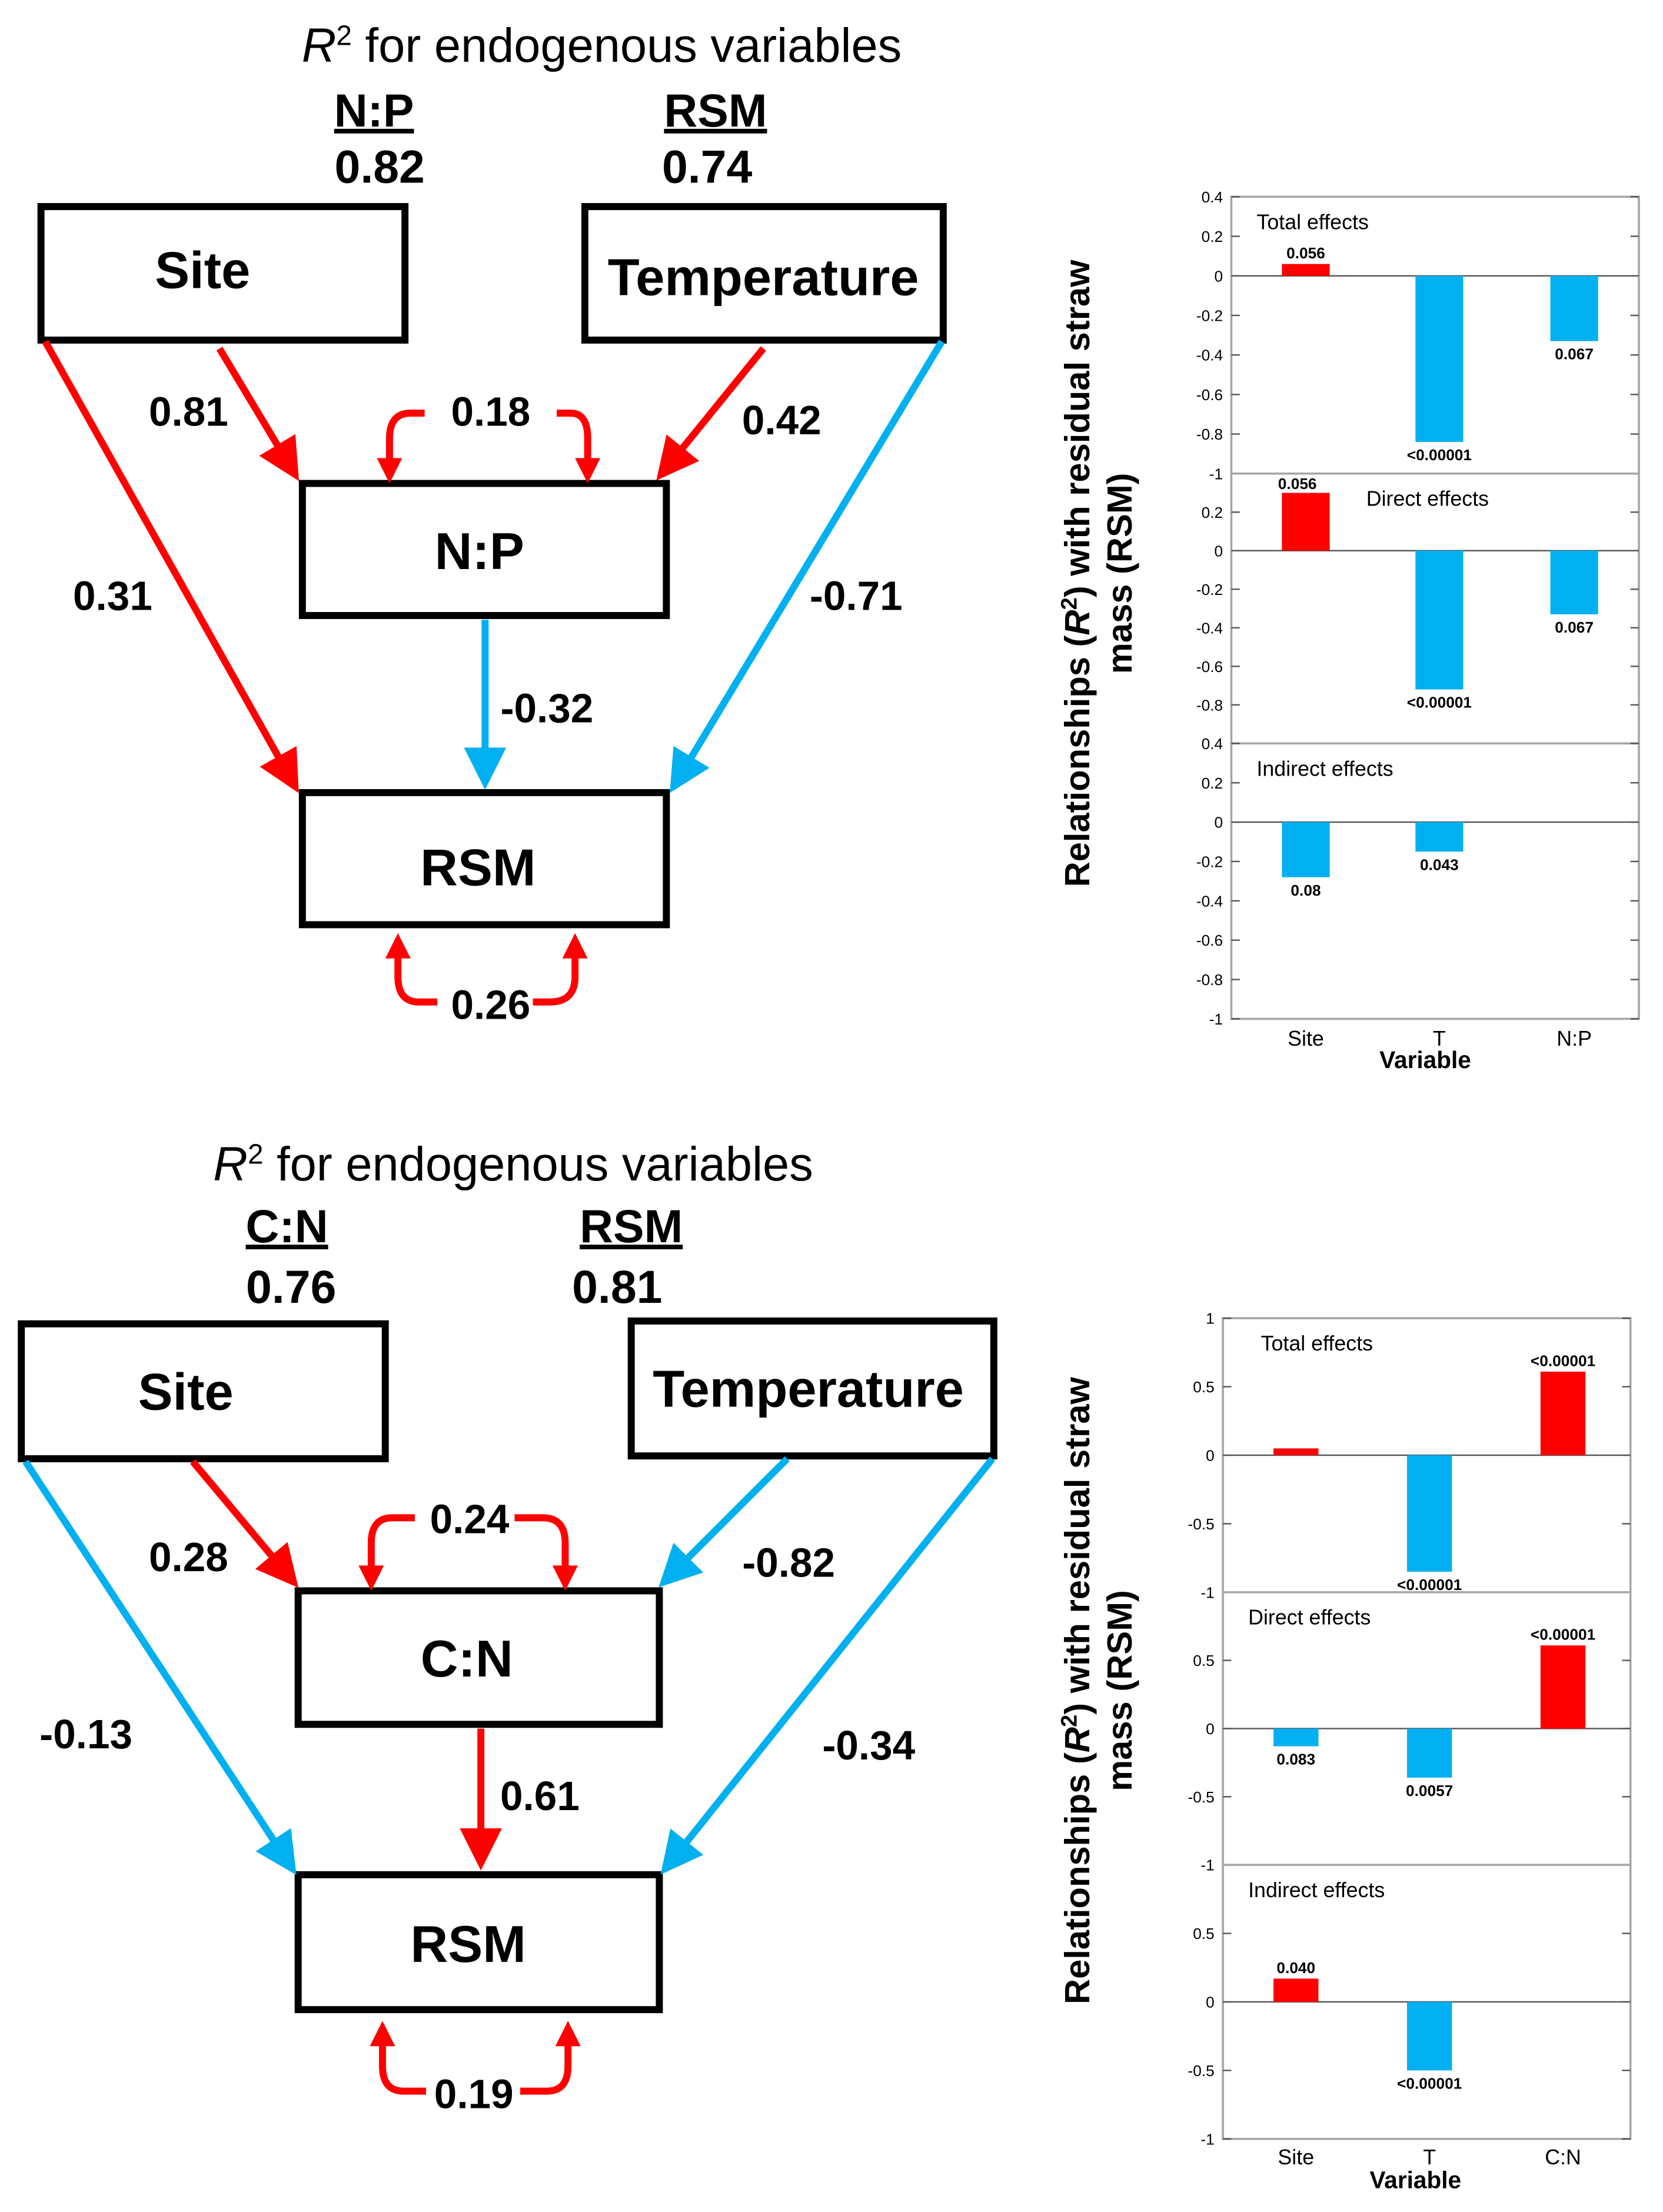  What do you see at coordinates (1305, 253) in the screenshot?
I see `bar-label: 0.056` at bounding box center [1305, 253].